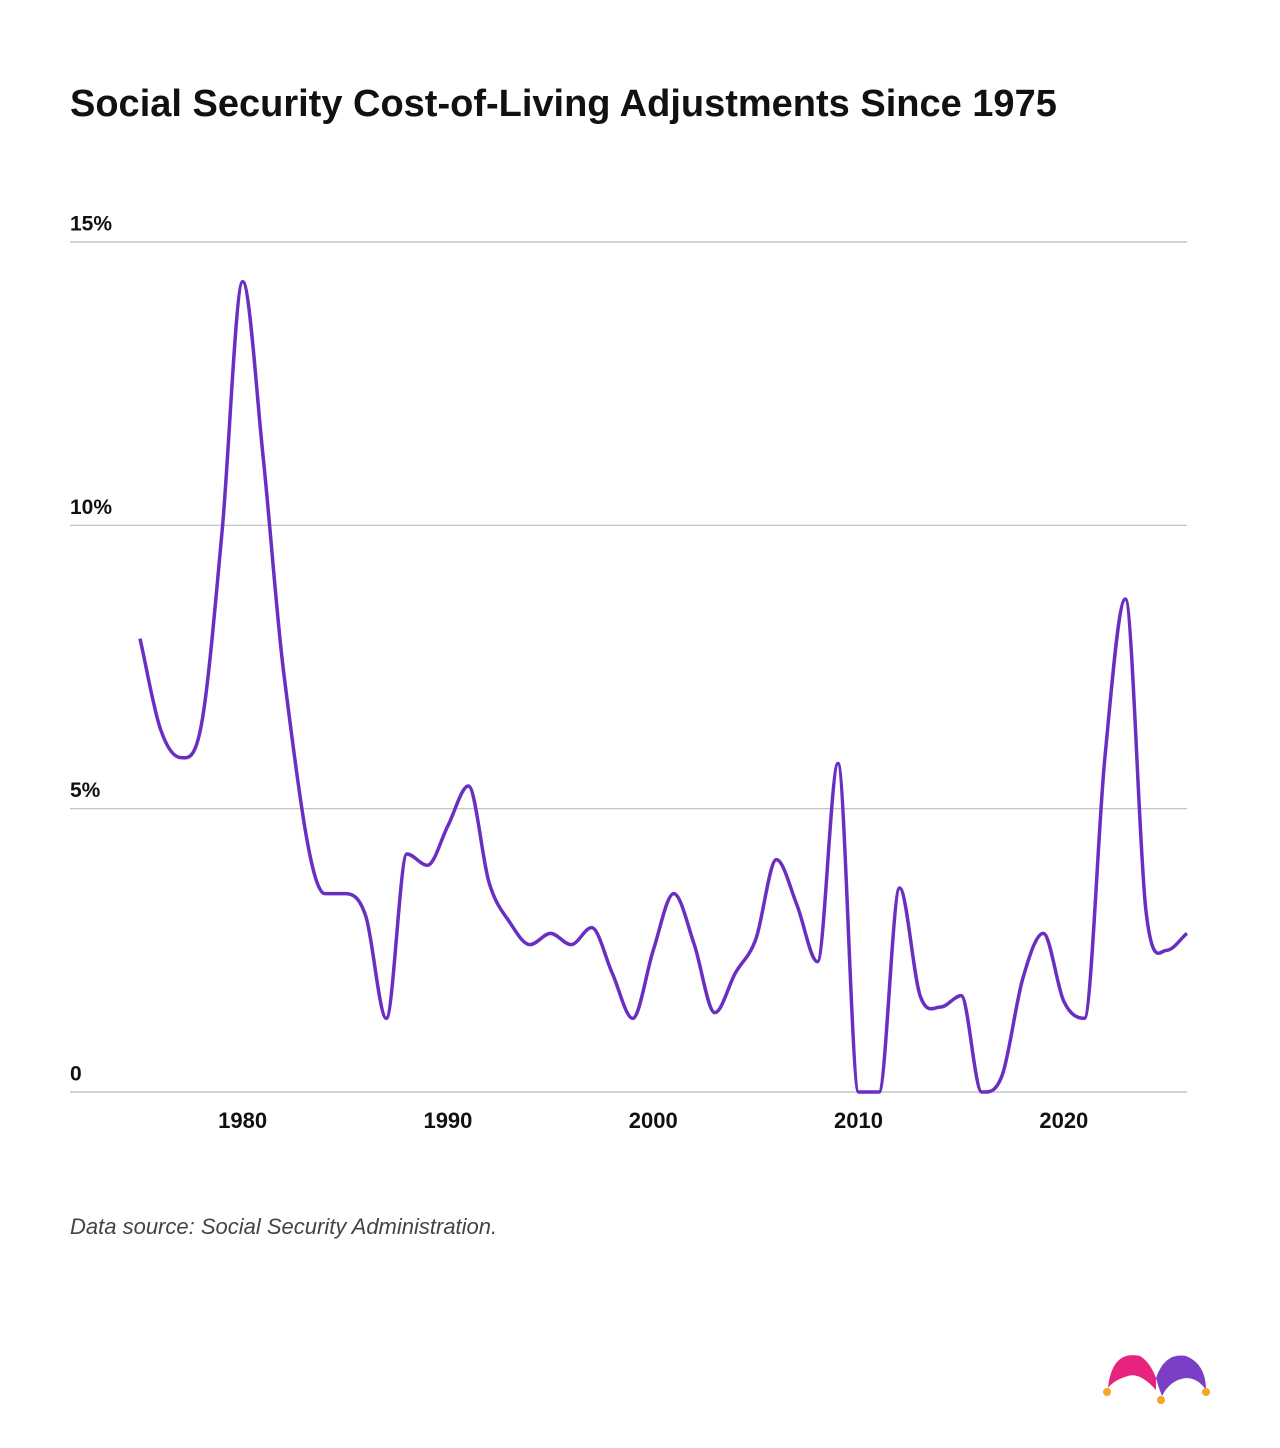 The height and width of the screenshot is (1448, 1280). Describe the element at coordinates (447, 1120) in the screenshot. I see `x-tick-label: 1990` at that location.